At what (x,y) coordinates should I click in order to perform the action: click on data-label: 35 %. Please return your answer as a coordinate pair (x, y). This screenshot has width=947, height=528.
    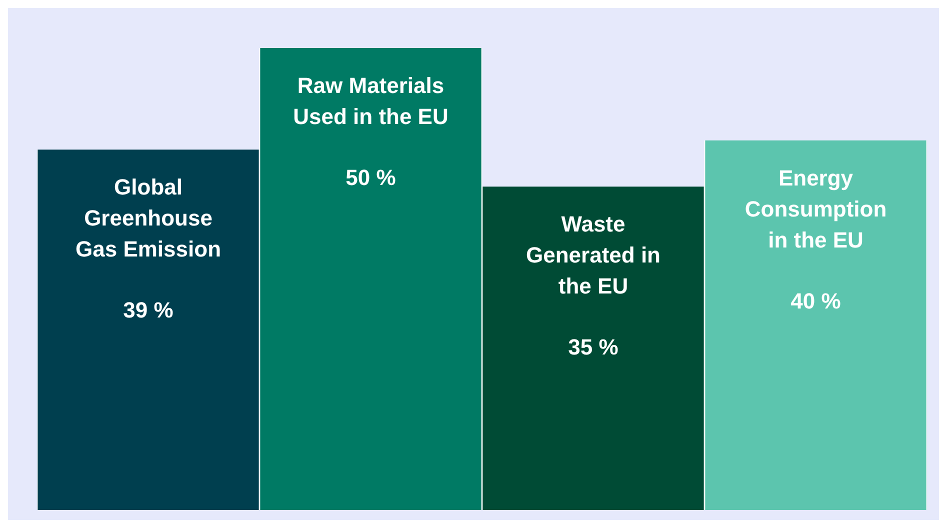
    Looking at the image, I should click on (593, 347).